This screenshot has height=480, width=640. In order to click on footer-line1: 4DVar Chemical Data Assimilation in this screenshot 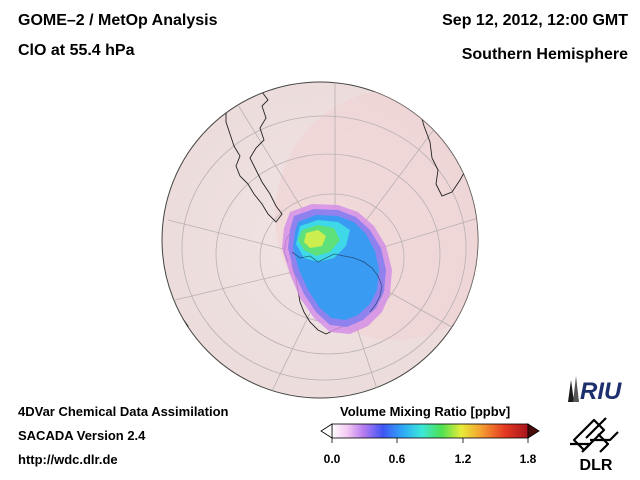, I will do `click(123, 411)`.